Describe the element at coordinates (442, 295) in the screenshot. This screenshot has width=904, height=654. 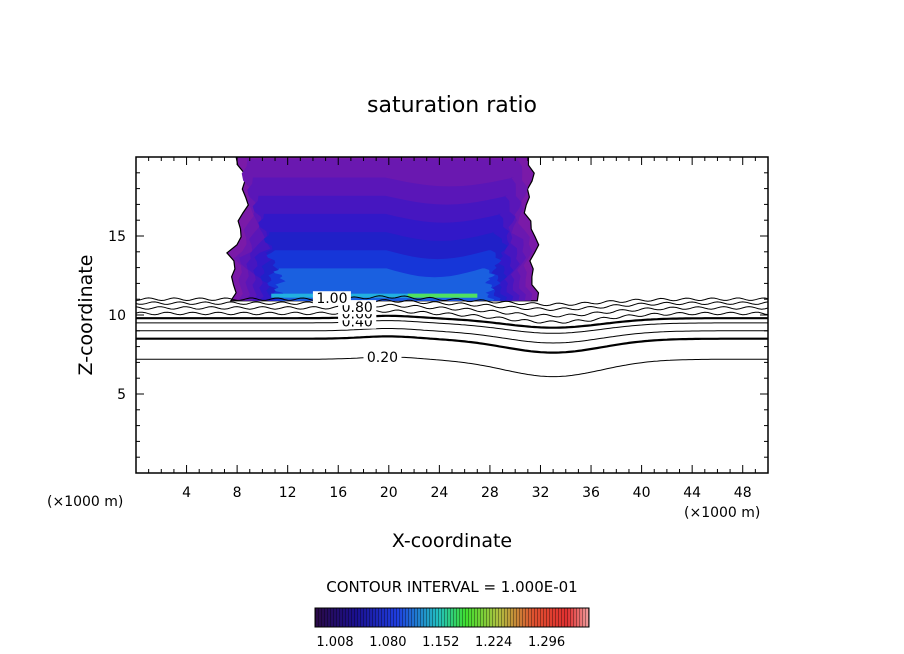
I see `saturation-peak-core` at that location.